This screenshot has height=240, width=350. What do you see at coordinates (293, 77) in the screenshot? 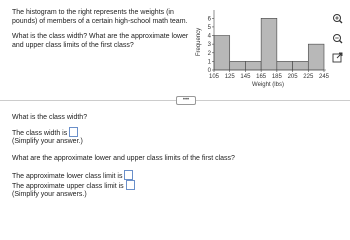
I see `x-tick-label: 205` at bounding box center [293, 77].